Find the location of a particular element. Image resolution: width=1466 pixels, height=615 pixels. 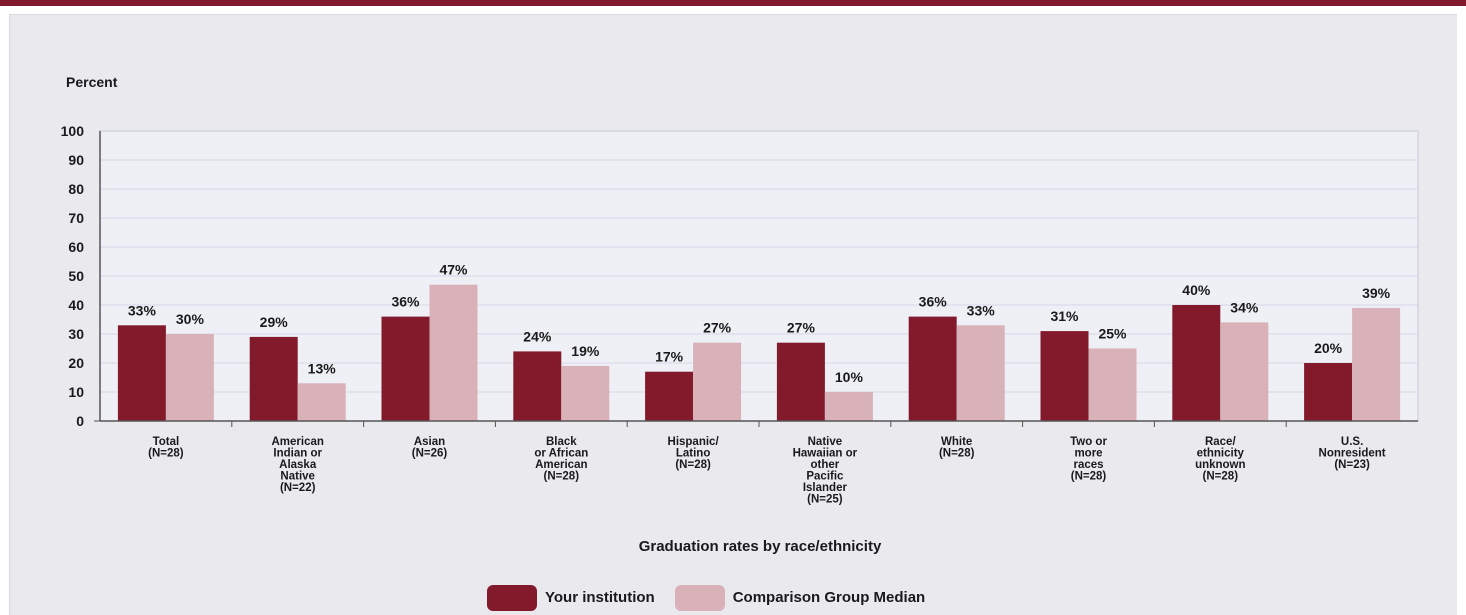

value-label: 34% is located at coordinates (1244, 307).